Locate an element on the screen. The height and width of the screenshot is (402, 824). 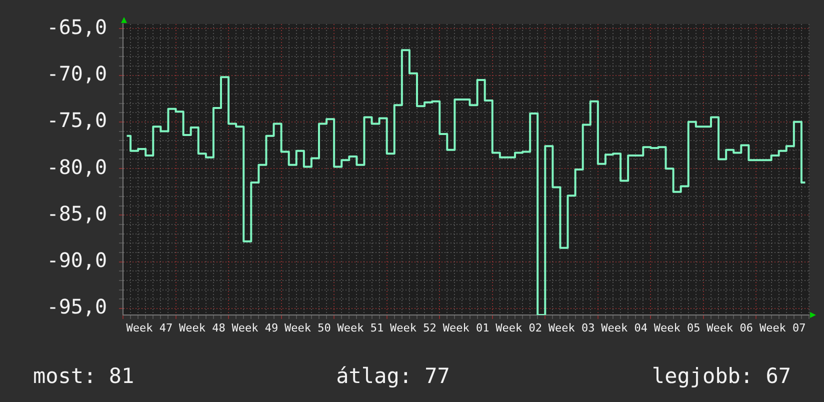
y-tick-label: -70,0 is located at coordinates (76, 74).